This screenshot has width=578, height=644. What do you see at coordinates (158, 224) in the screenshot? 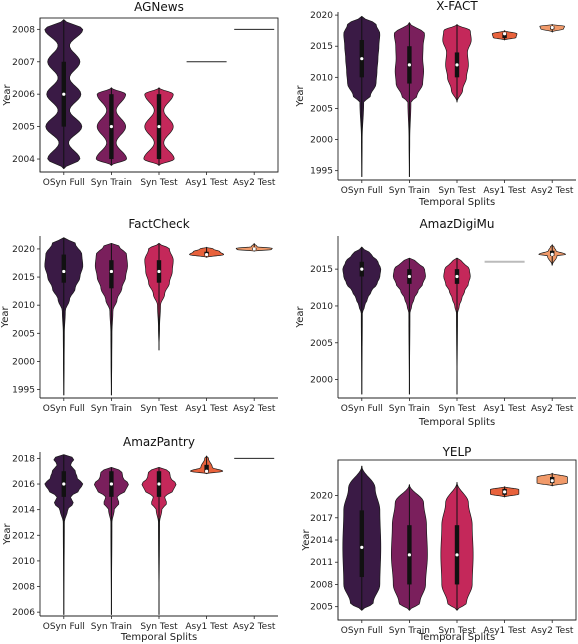
I see `chart-title: FactCheck` at bounding box center [158, 224].